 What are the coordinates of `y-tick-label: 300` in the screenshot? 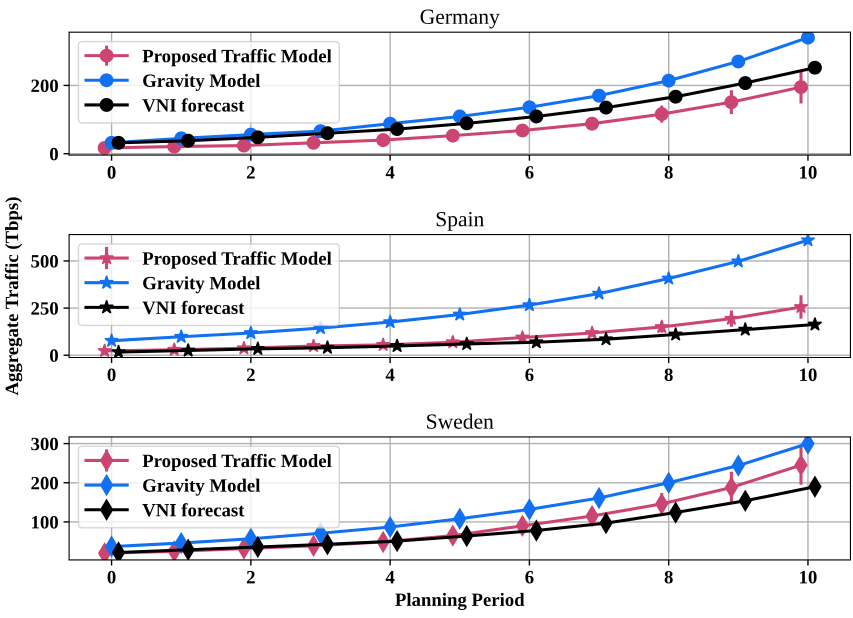 It's located at (44, 444).